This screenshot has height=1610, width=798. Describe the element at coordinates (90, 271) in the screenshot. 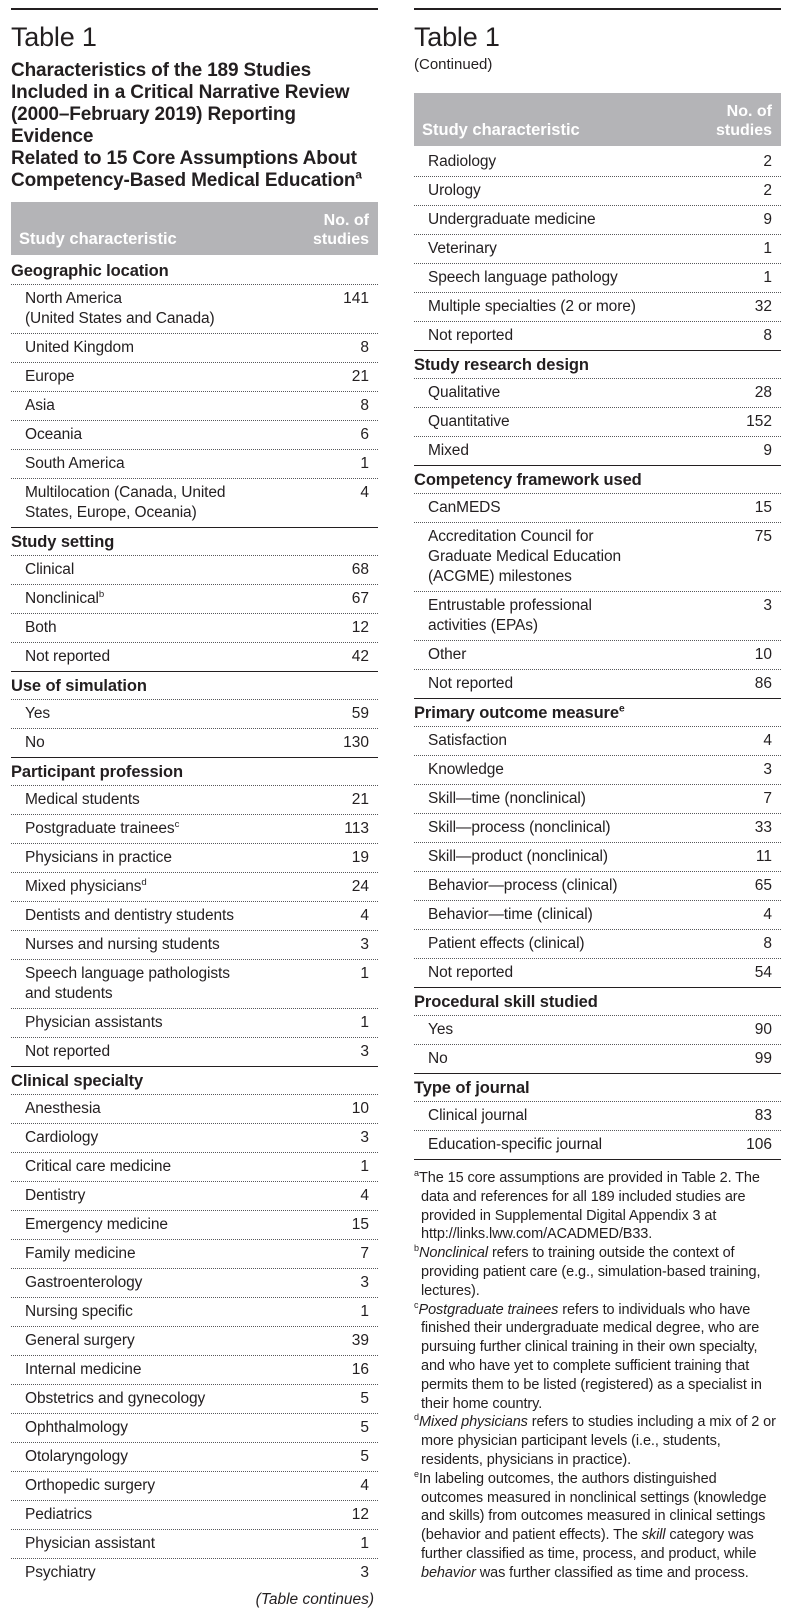

I see `section-header: Geographic location` at that location.